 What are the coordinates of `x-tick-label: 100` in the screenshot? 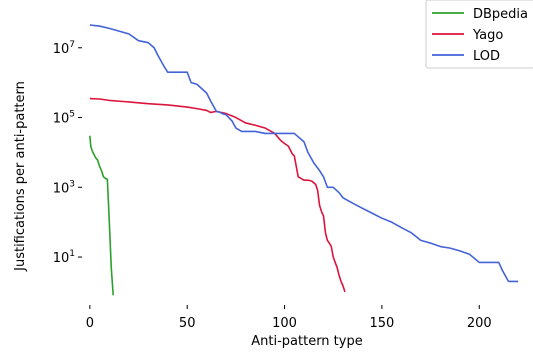 It's located at (284, 323).